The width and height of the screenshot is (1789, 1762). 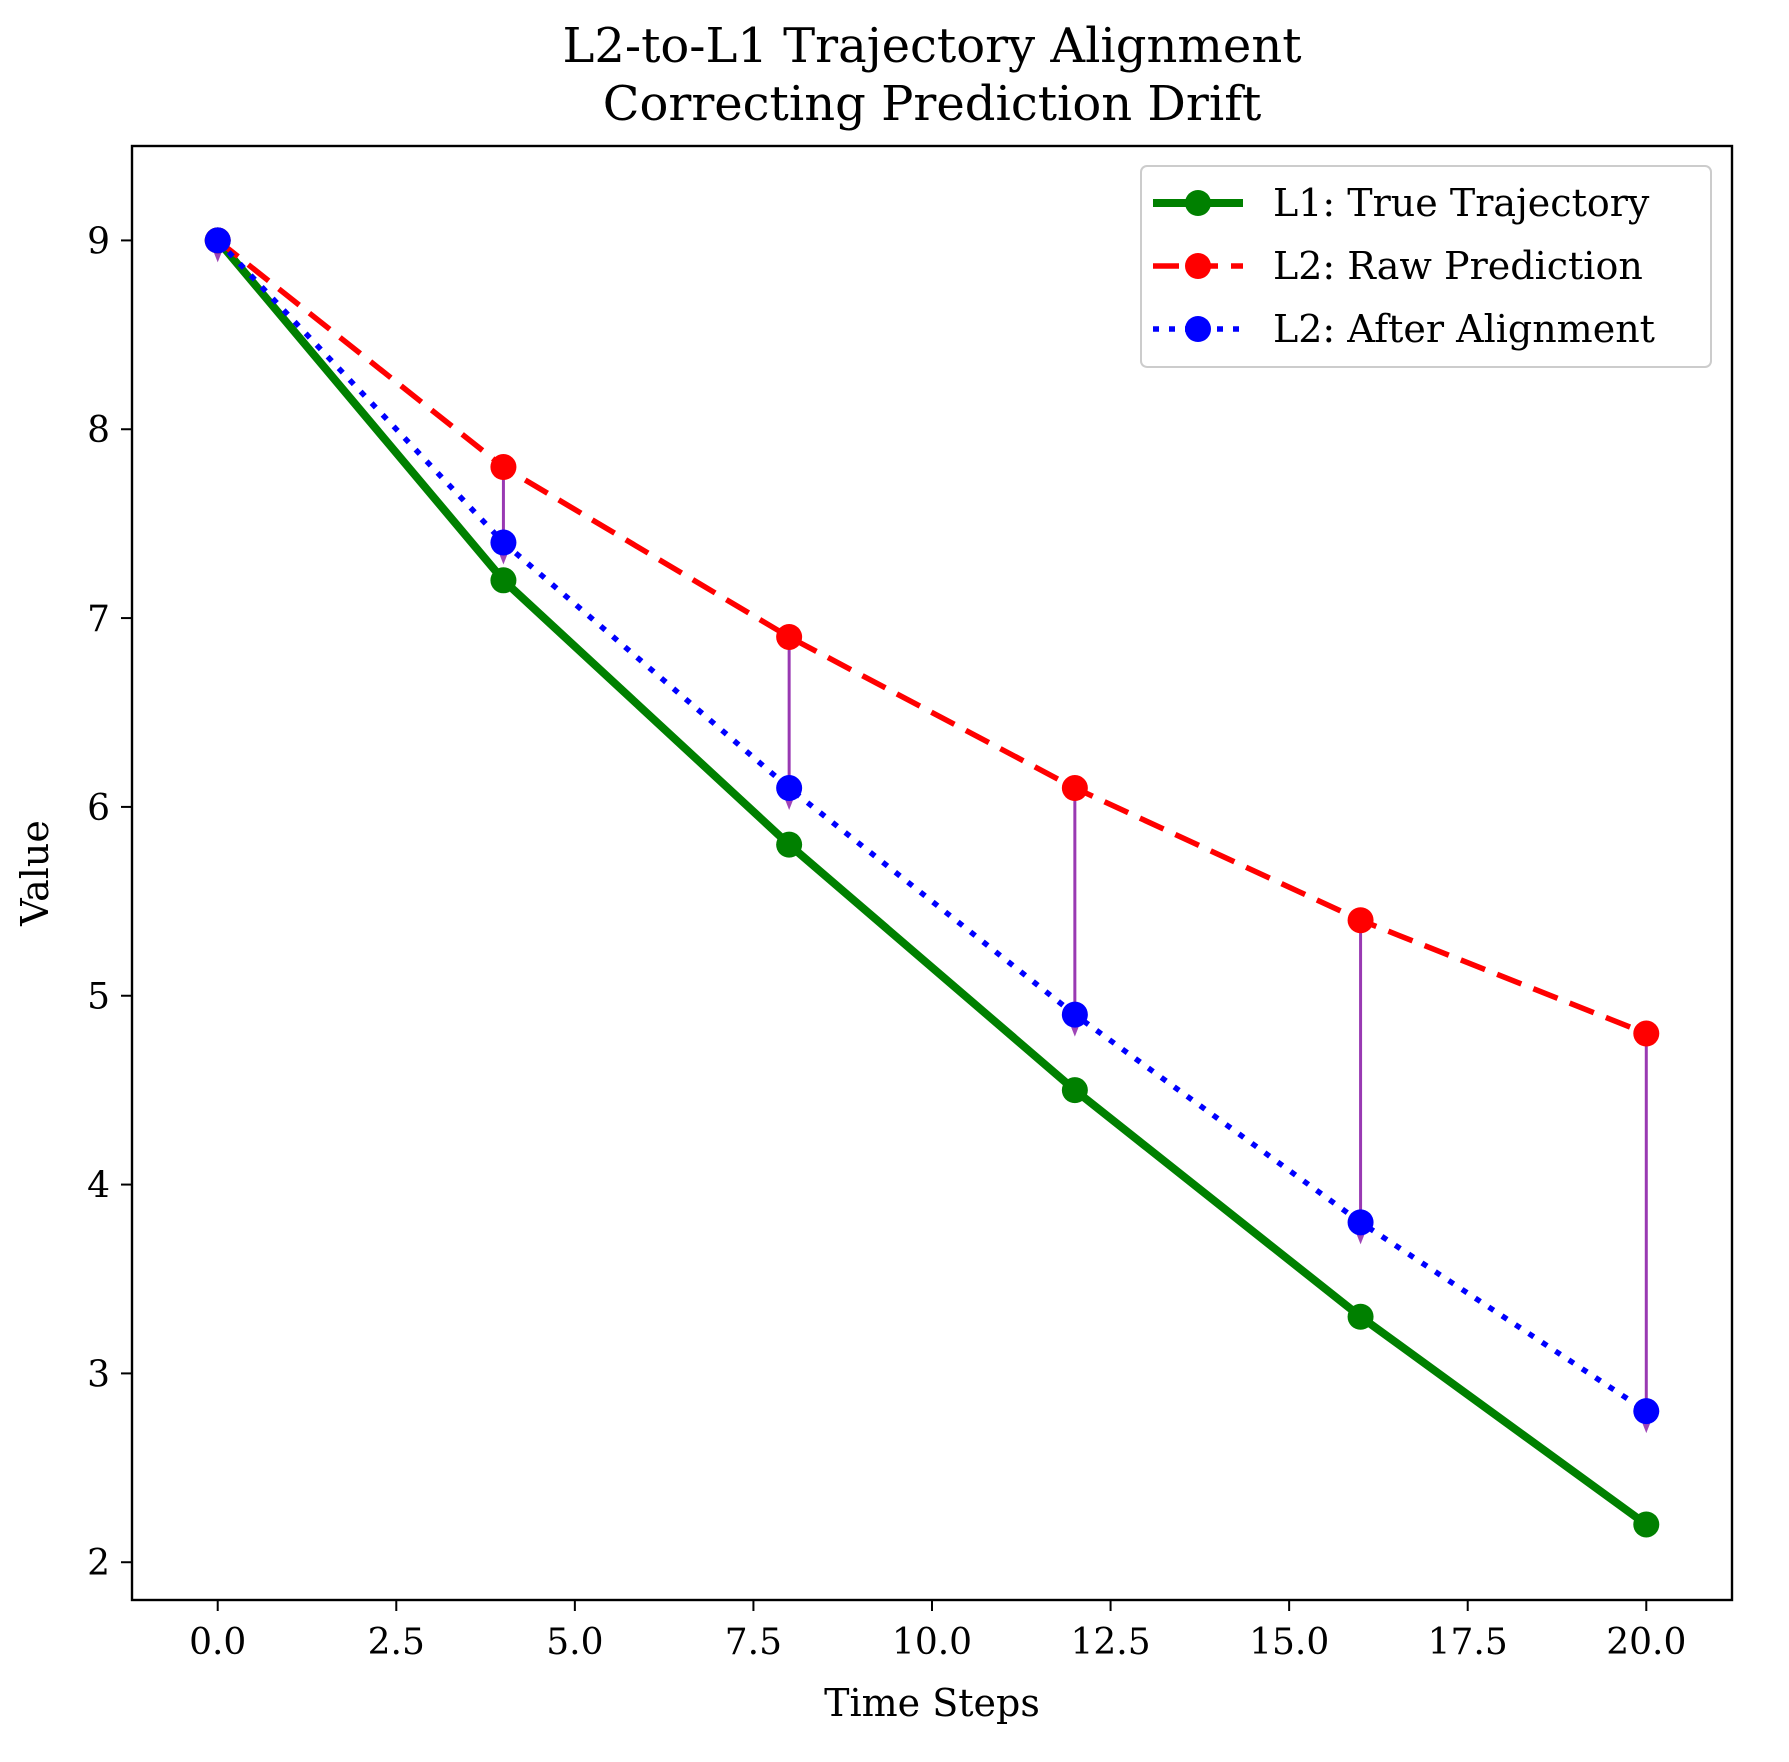 I want to click on x-tick-label: 10.0, so click(x=932, y=1642).